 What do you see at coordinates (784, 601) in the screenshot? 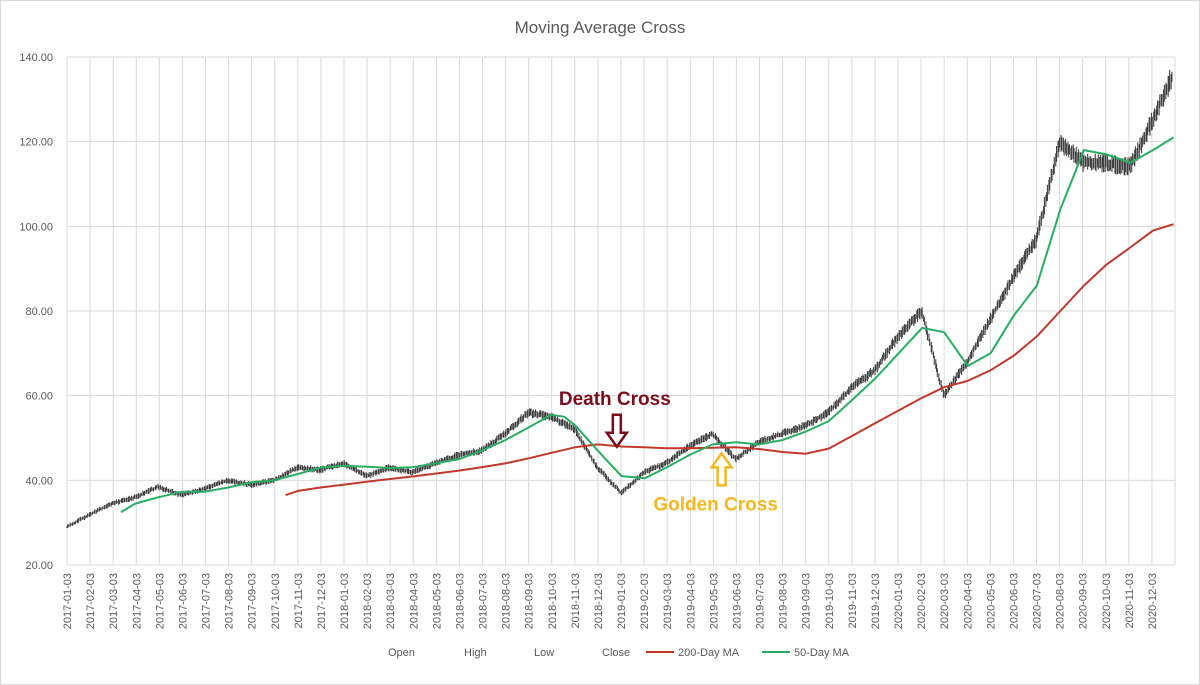
I see `x-tick-label: 2019-08-03` at bounding box center [784, 601].